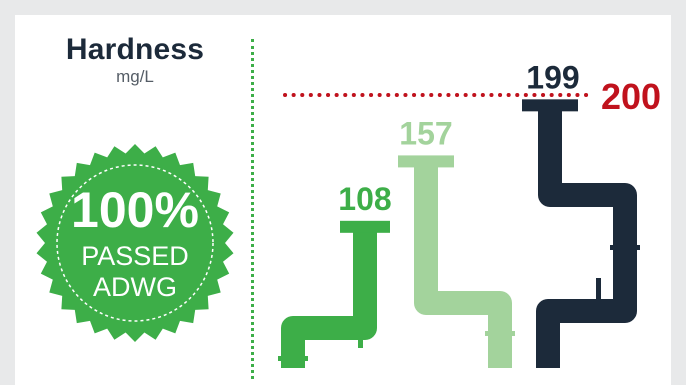 This screenshot has height=385, width=686. Describe the element at coordinates (135, 76) in the screenshot. I see `chart-unit: mg/L` at that location.